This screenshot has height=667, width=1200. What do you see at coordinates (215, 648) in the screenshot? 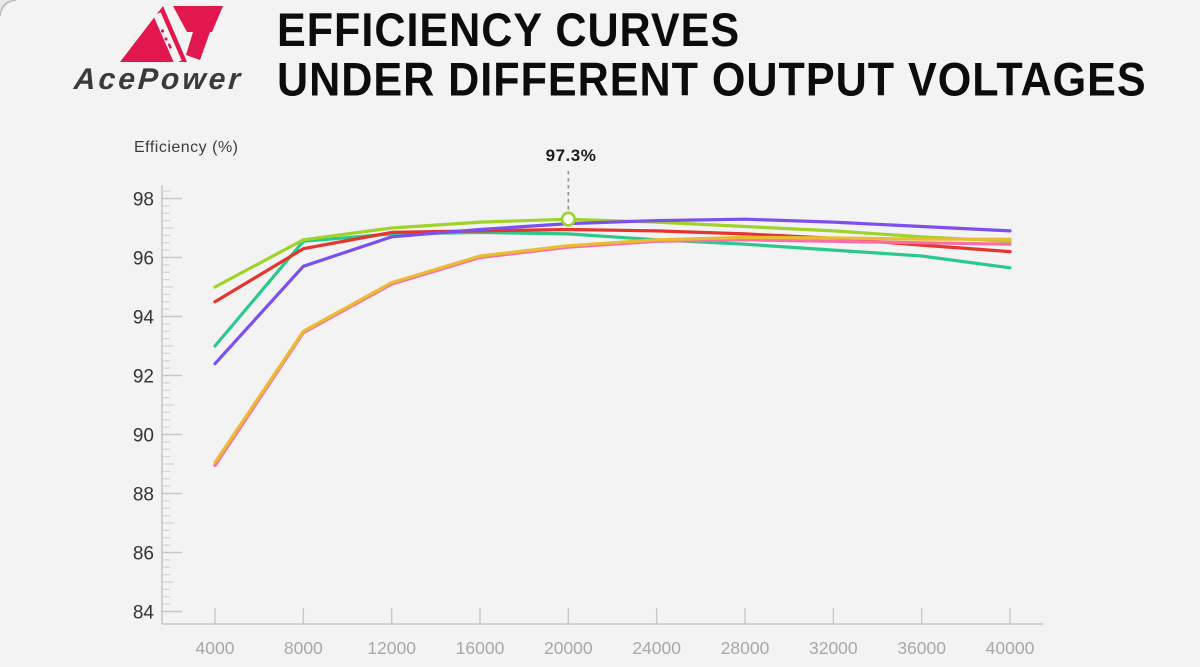
I see `x-tick-label: 4000` at bounding box center [215, 648].